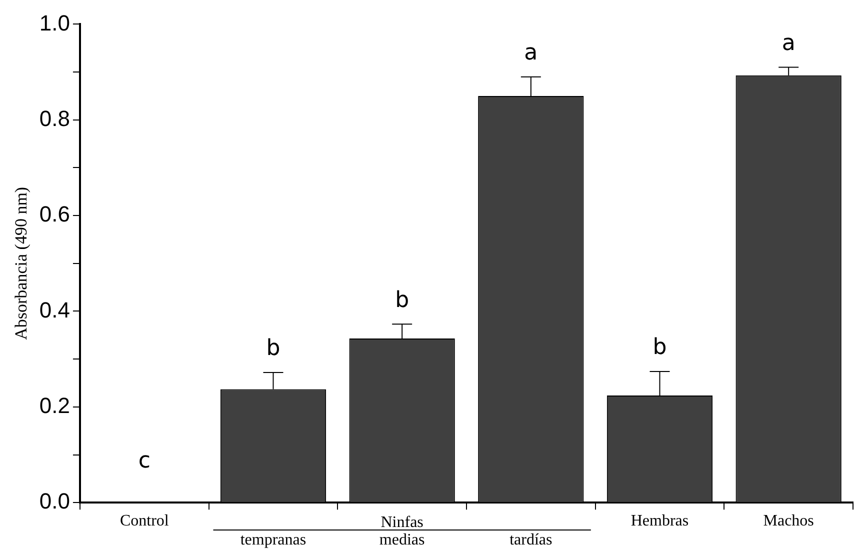 The height and width of the screenshot is (560, 867). What do you see at coordinates (402, 540) in the screenshot?
I see `x-tick-label: medias` at bounding box center [402, 540].